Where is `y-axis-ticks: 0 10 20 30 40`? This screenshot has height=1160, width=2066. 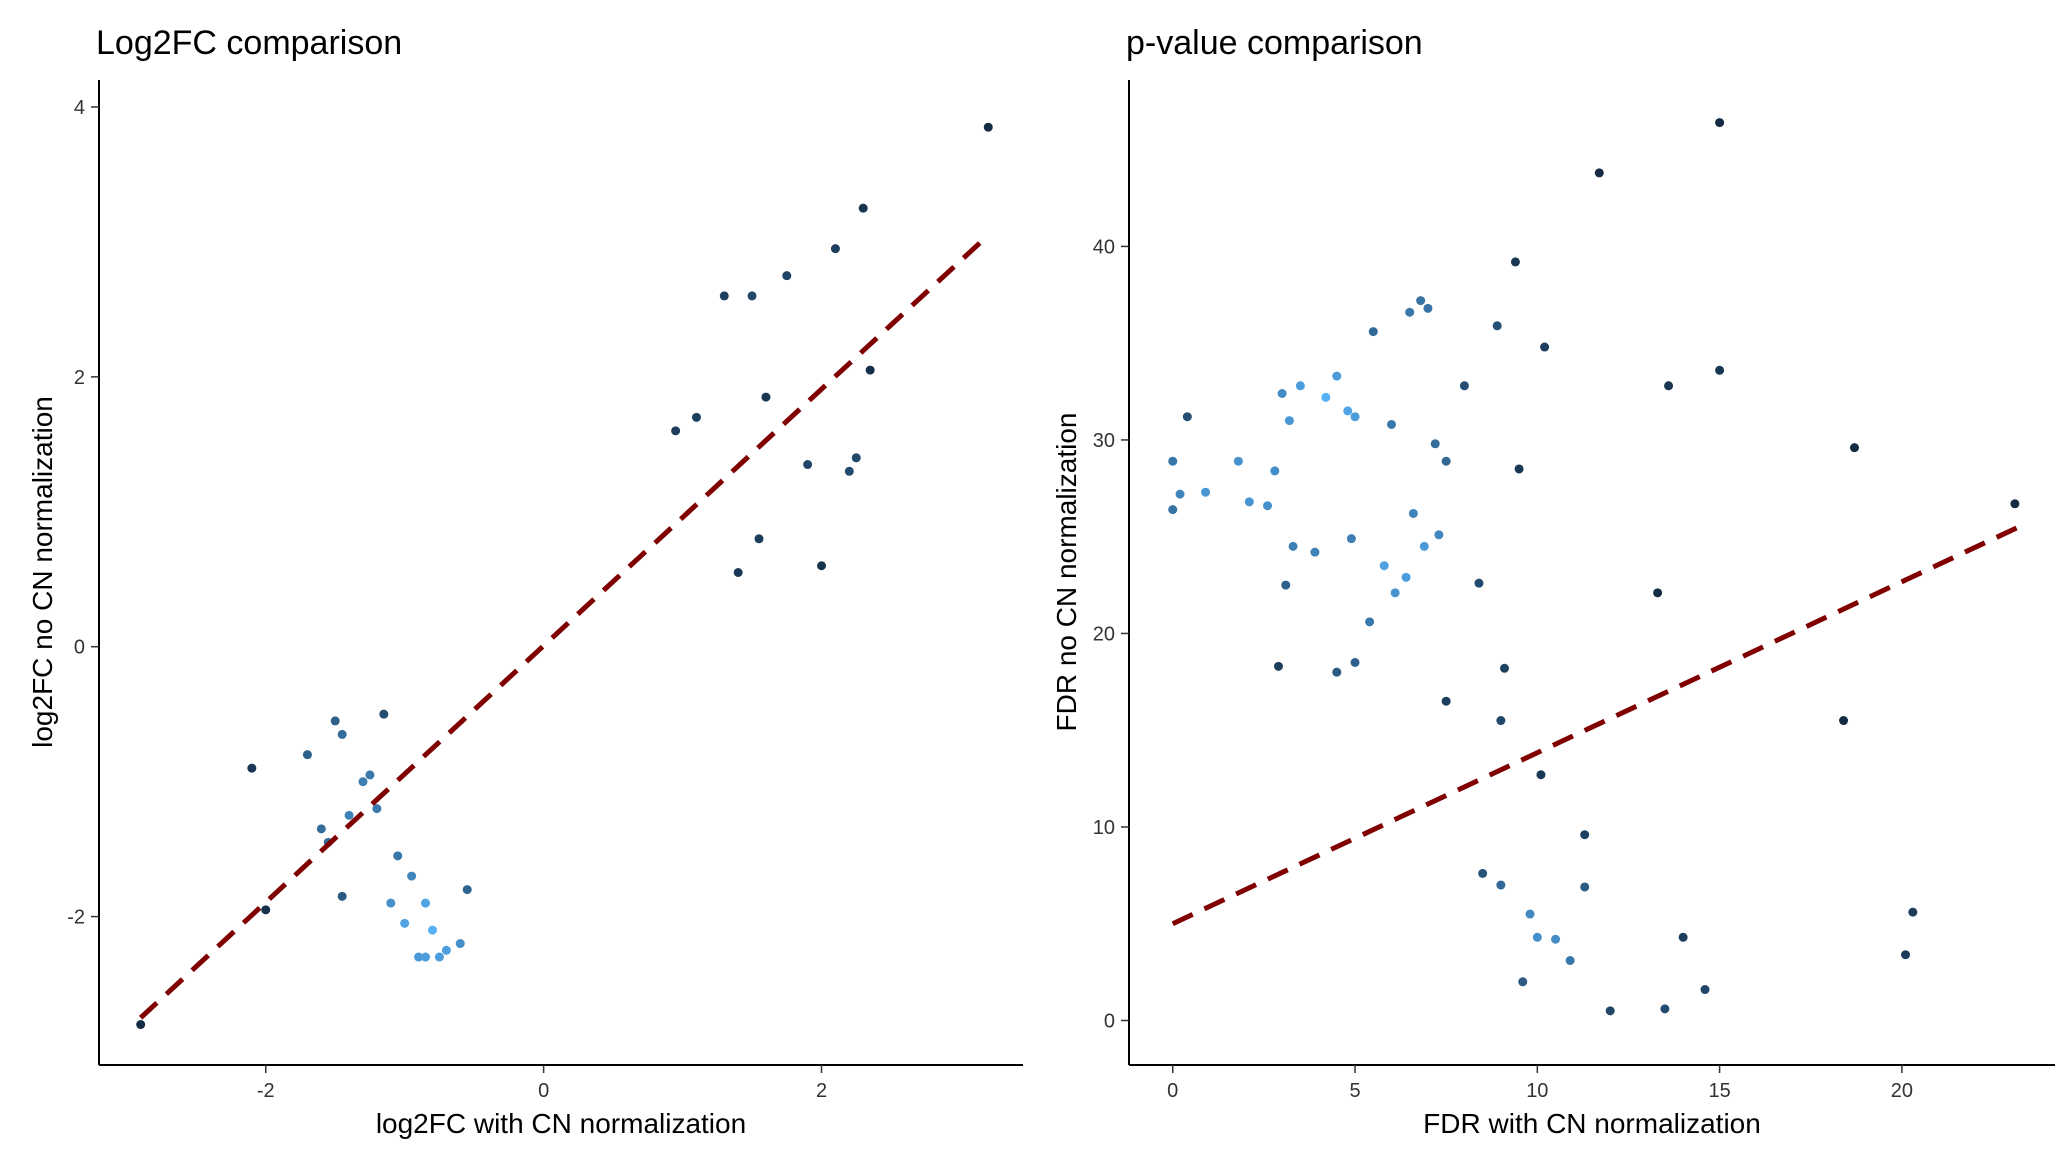 y-axis-ticks: 0 10 20 30 40 is located at coordinates (1111, 634).